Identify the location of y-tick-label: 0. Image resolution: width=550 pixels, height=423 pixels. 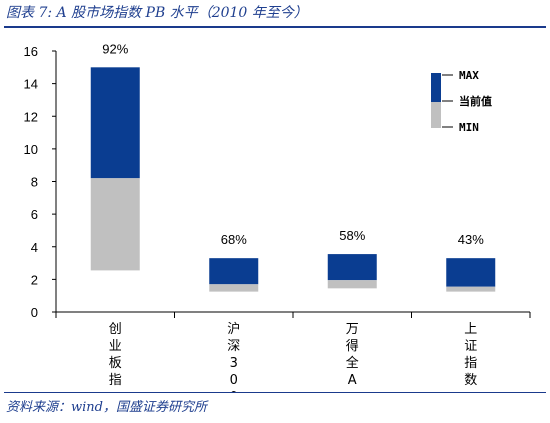
(34, 312).